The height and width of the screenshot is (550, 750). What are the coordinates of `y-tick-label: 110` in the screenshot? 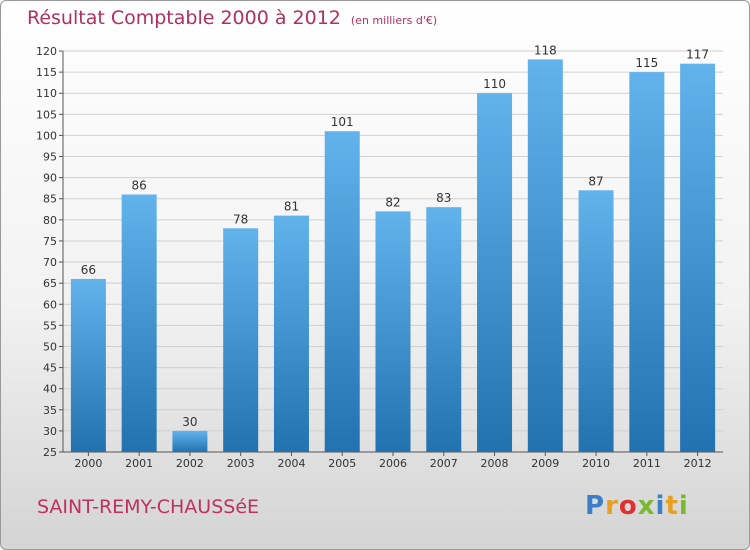 It's located at (46, 93).